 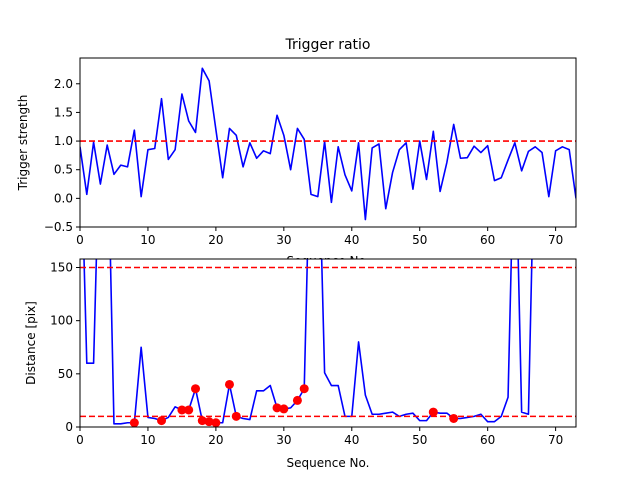 I want to click on bottom-y-tick-label: 150, so click(x=61, y=268).